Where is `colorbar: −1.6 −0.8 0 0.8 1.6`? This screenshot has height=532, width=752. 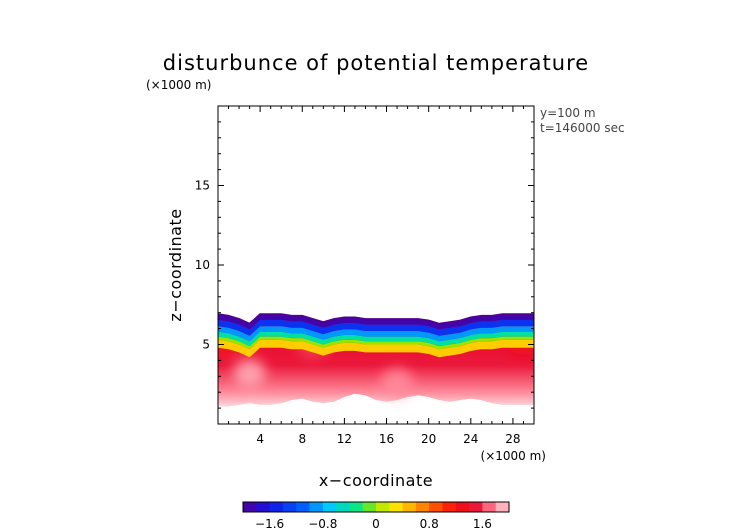 colorbar: −1.6 −0.8 0 0.8 1.6 is located at coordinates (376, 516).